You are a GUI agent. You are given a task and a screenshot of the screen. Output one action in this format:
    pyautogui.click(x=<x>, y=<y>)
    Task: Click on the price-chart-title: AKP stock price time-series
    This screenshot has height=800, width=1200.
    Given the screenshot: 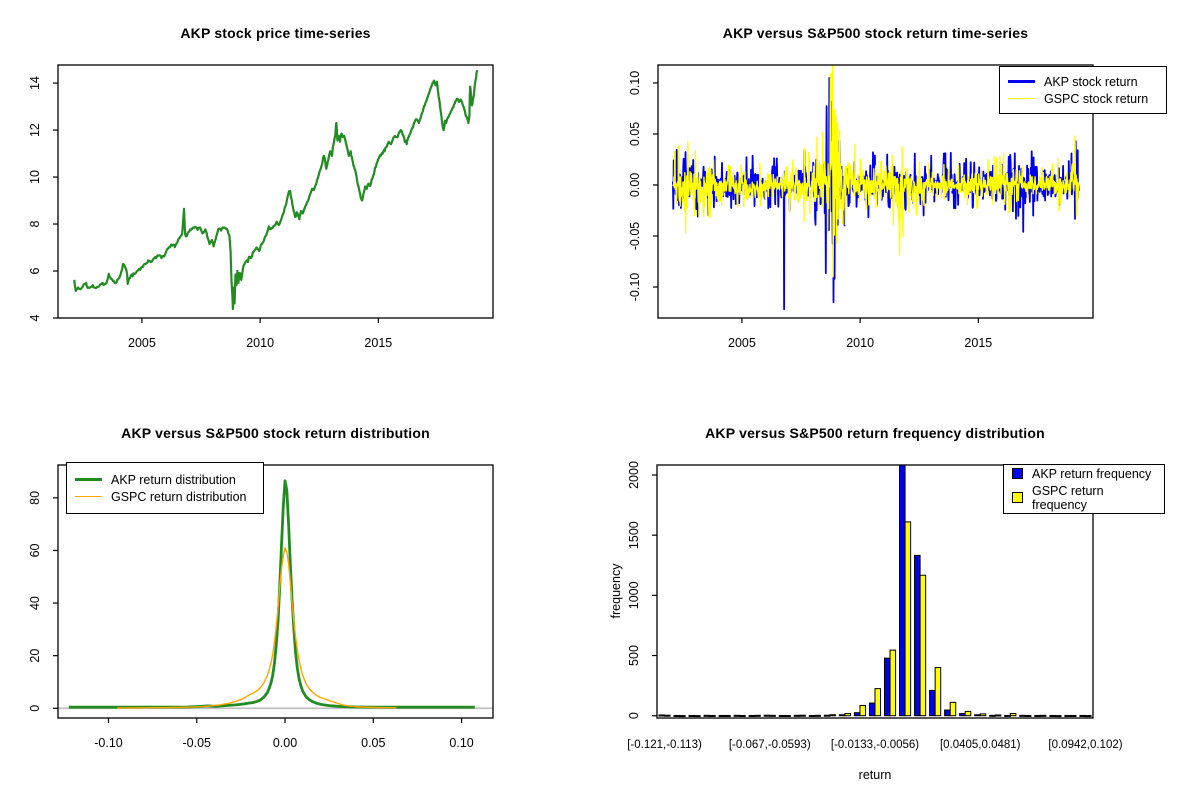 What is the action you would take?
    pyautogui.click(x=275, y=33)
    